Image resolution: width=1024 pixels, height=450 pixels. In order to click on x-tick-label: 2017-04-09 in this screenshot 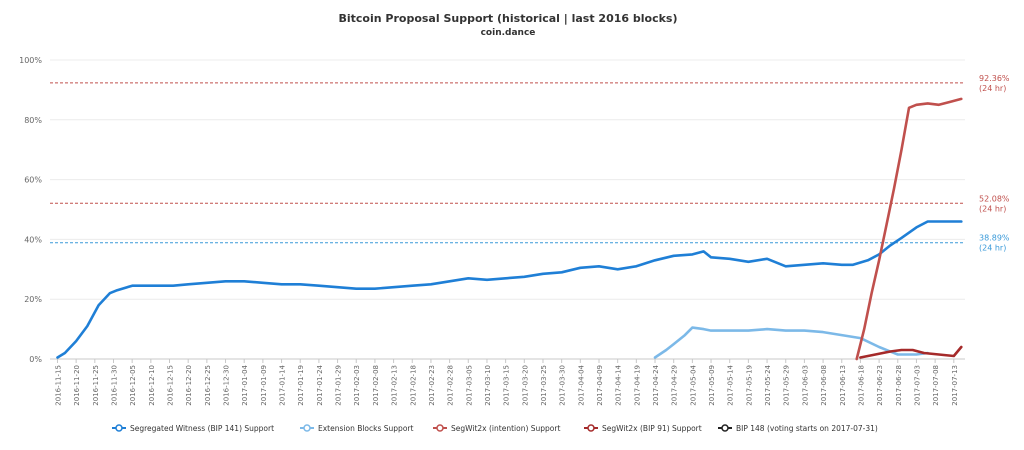, I will do `click(600, 385)`.